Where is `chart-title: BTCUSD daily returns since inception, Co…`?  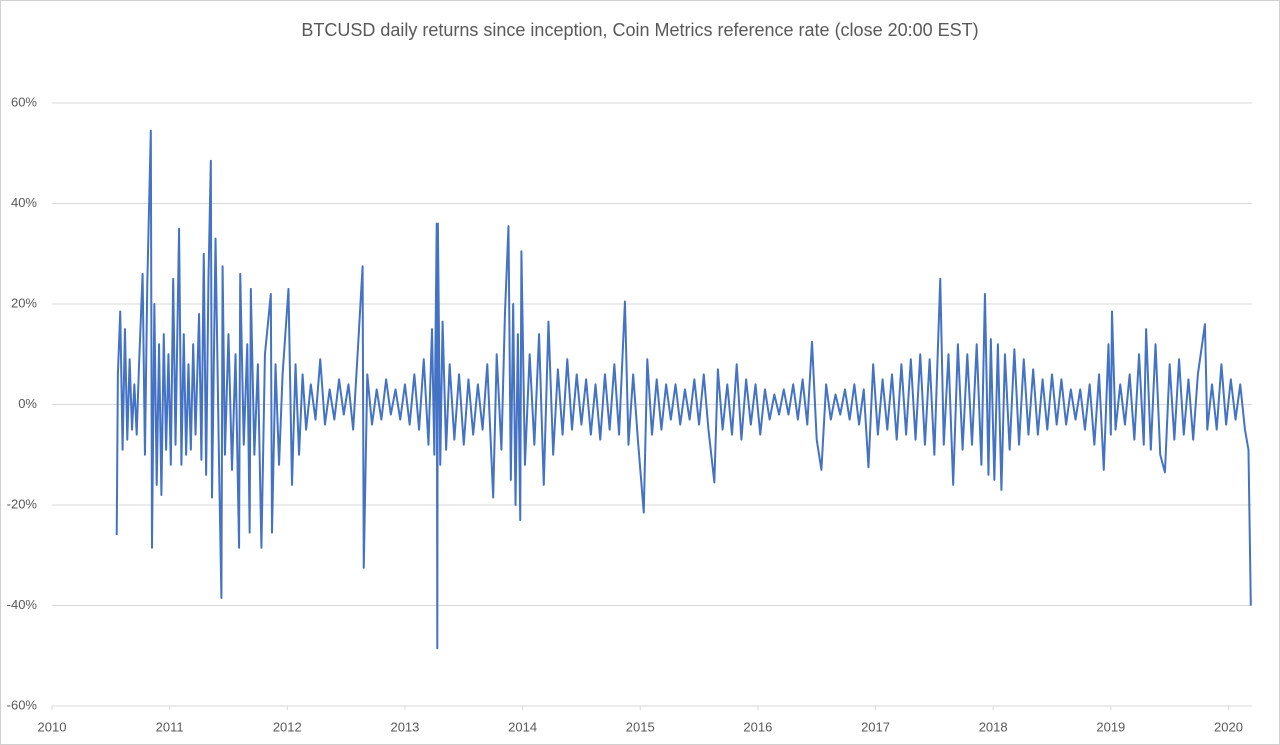 chart-title: BTCUSD daily returns since inception, Co… is located at coordinates (639, 30).